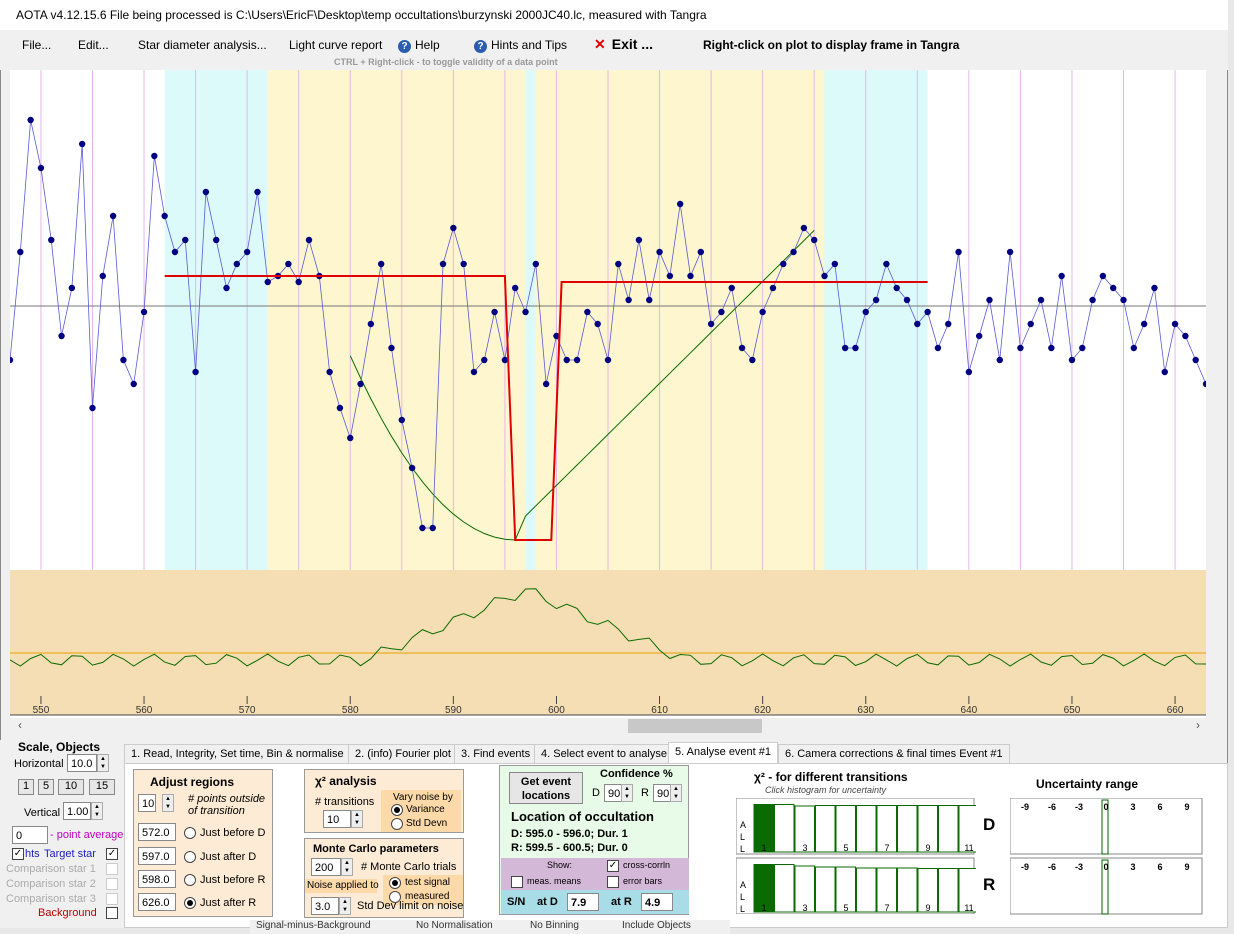  Describe the element at coordinates (30, 835) in the screenshot. I see `point-average-select: 0` at that location.